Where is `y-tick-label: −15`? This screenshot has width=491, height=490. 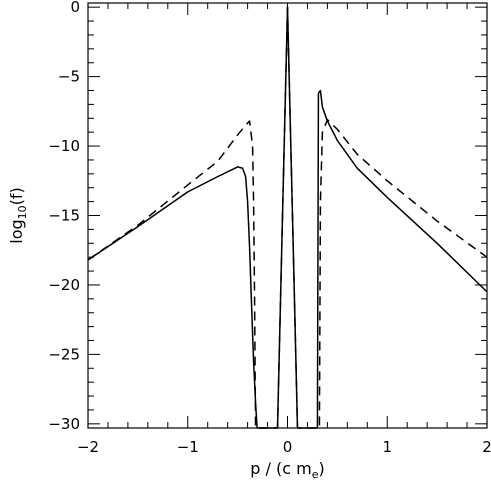
y-tick-label: −15 is located at coordinates (64, 216).